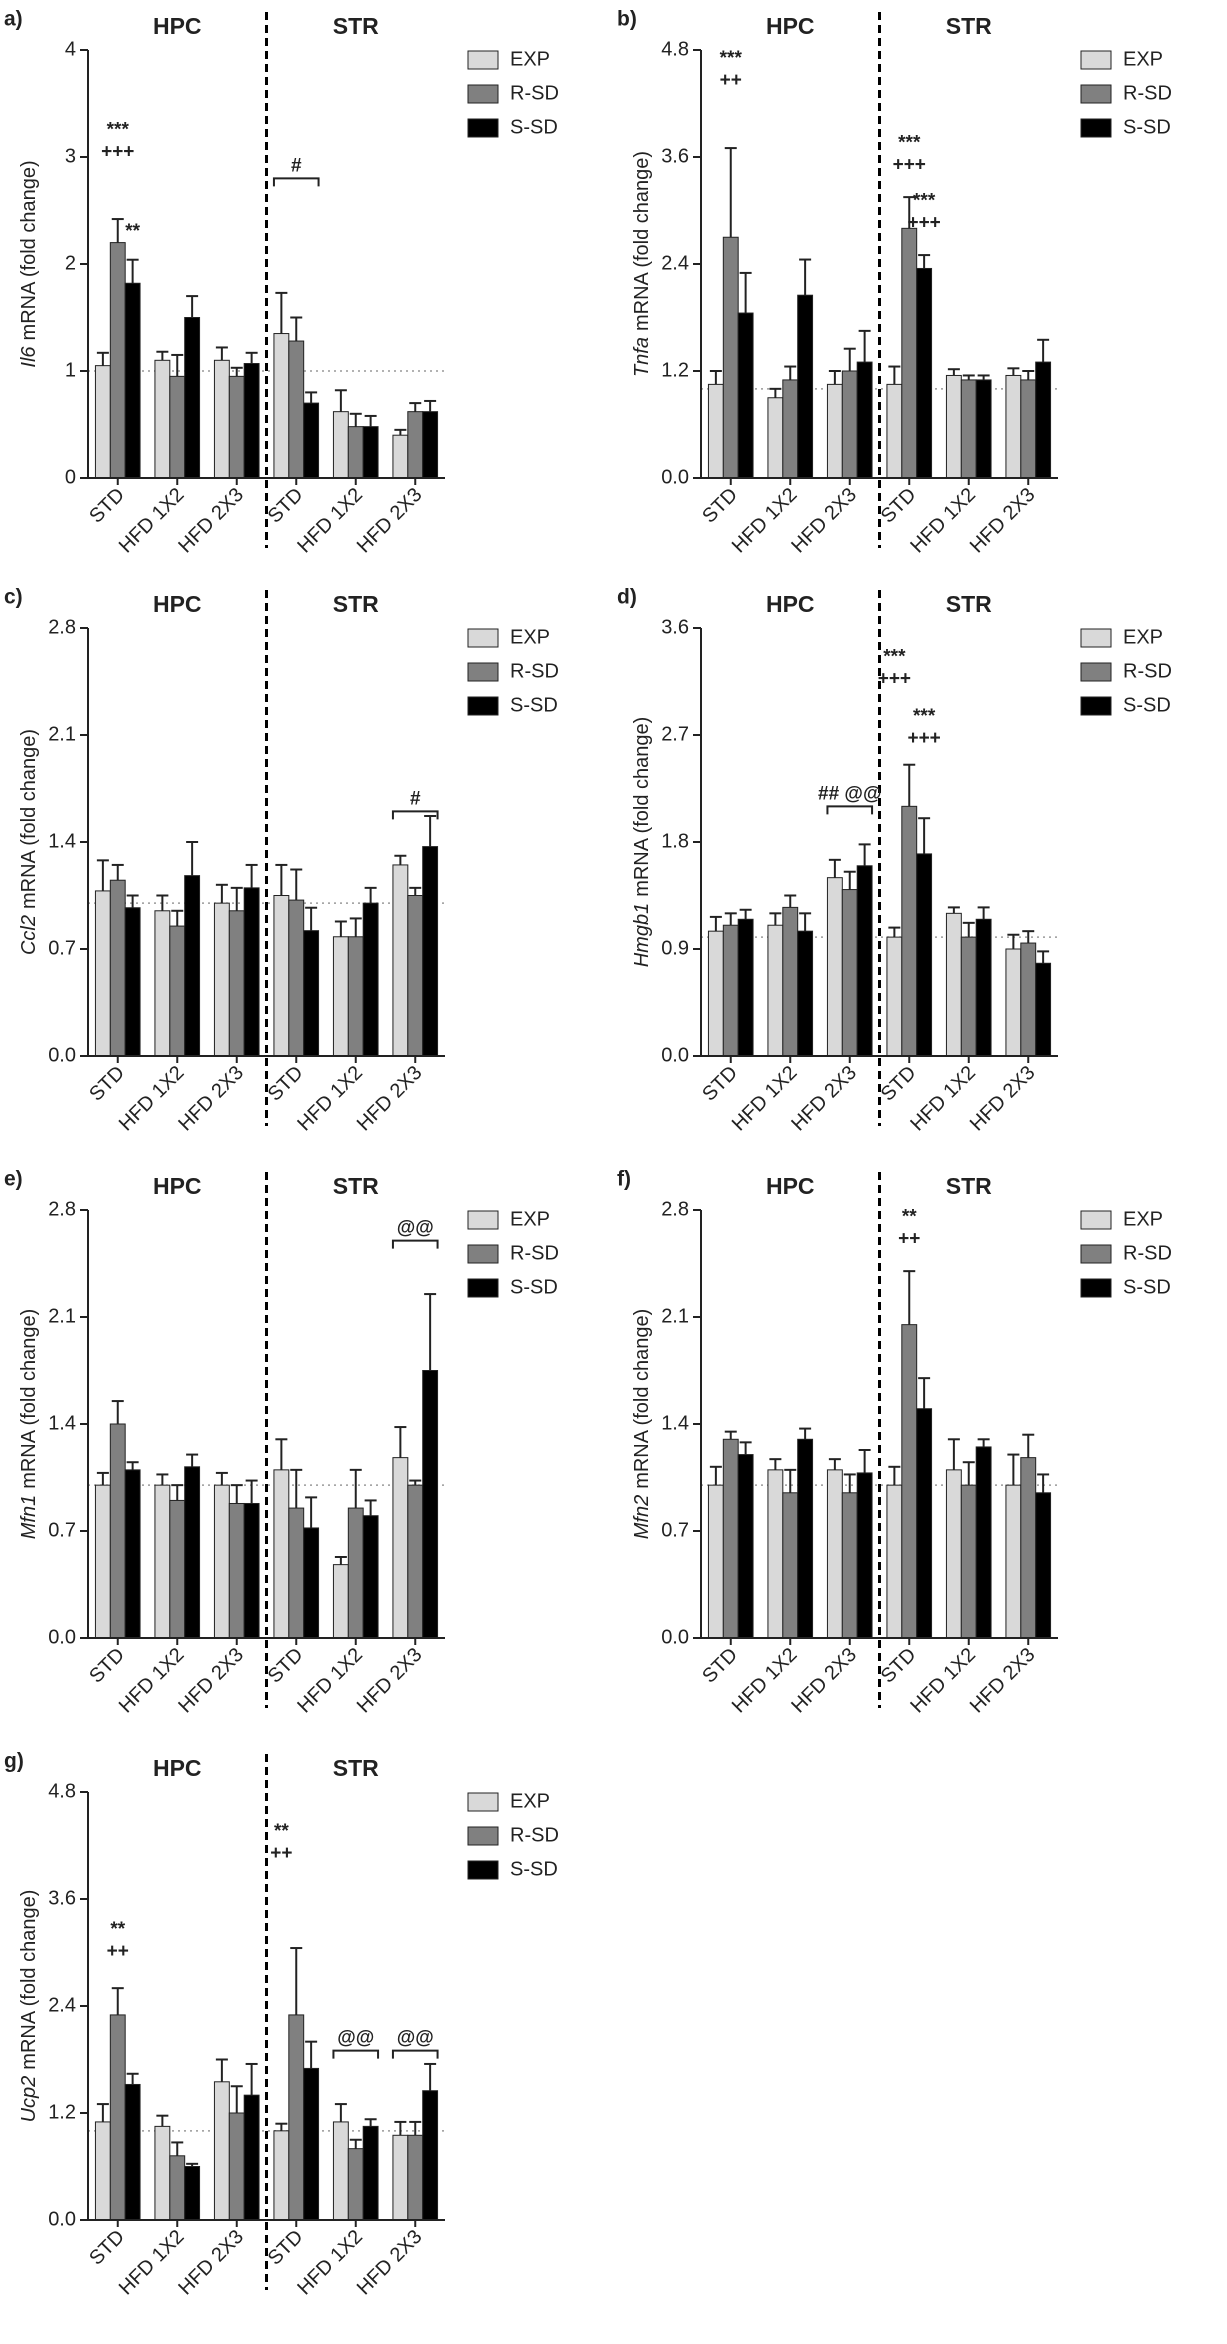 The width and height of the screenshot is (1227, 2344). What do you see at coordinates (70, 49) in the screenshot?
I see `y-tick-label: 4` at bounding box center [70, 49].